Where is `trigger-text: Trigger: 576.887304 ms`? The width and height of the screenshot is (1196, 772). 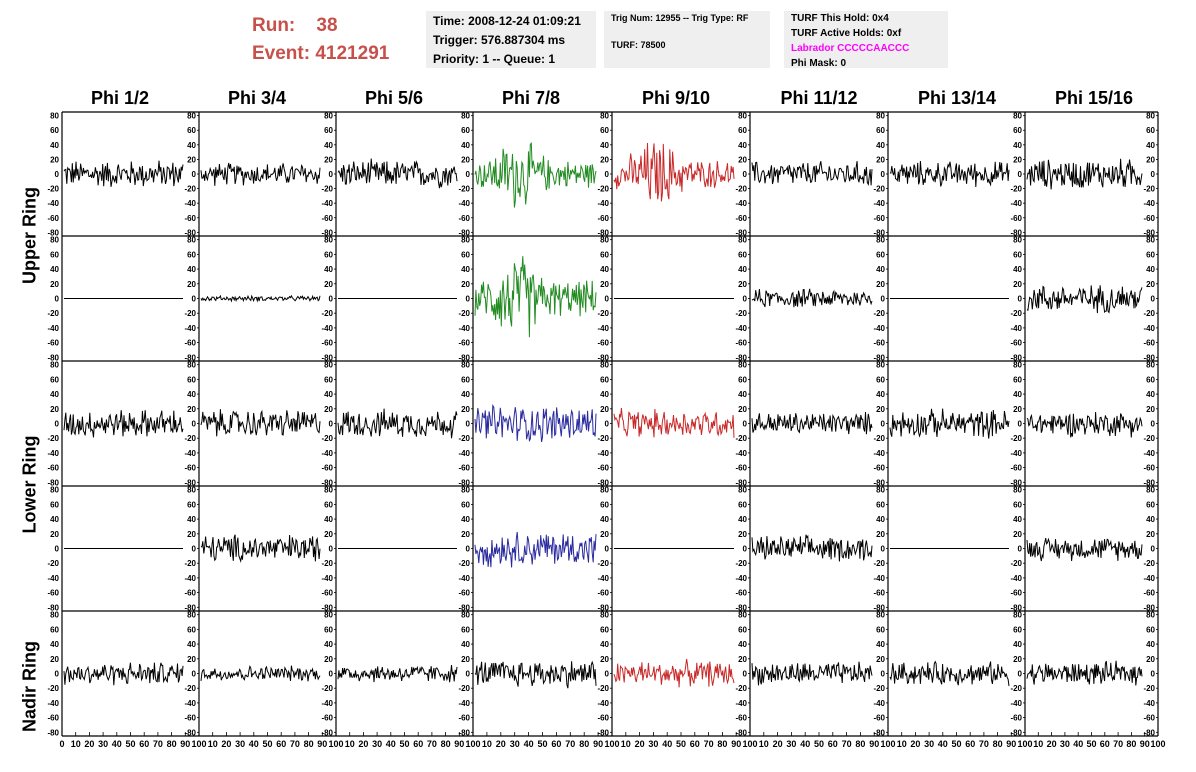
trigger-text: Trigger: 576.887304 ms is located at coordinates (499, 40).